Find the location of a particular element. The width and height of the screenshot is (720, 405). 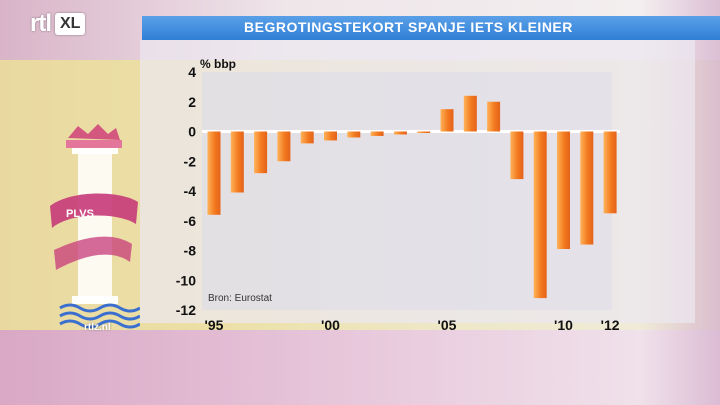

bar-2005 is located at coordinates (447, 120).